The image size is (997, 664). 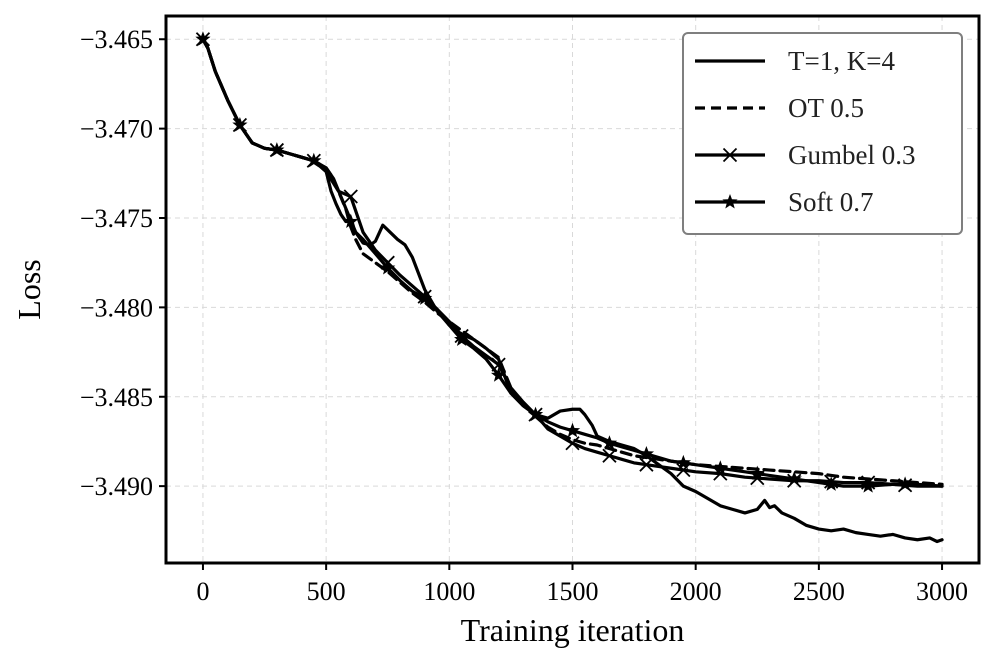 What do you see at coordinates (573, 630) in the screenshot?
I see `x-axis-label: Training iteration` at bounding box center [573, 630].